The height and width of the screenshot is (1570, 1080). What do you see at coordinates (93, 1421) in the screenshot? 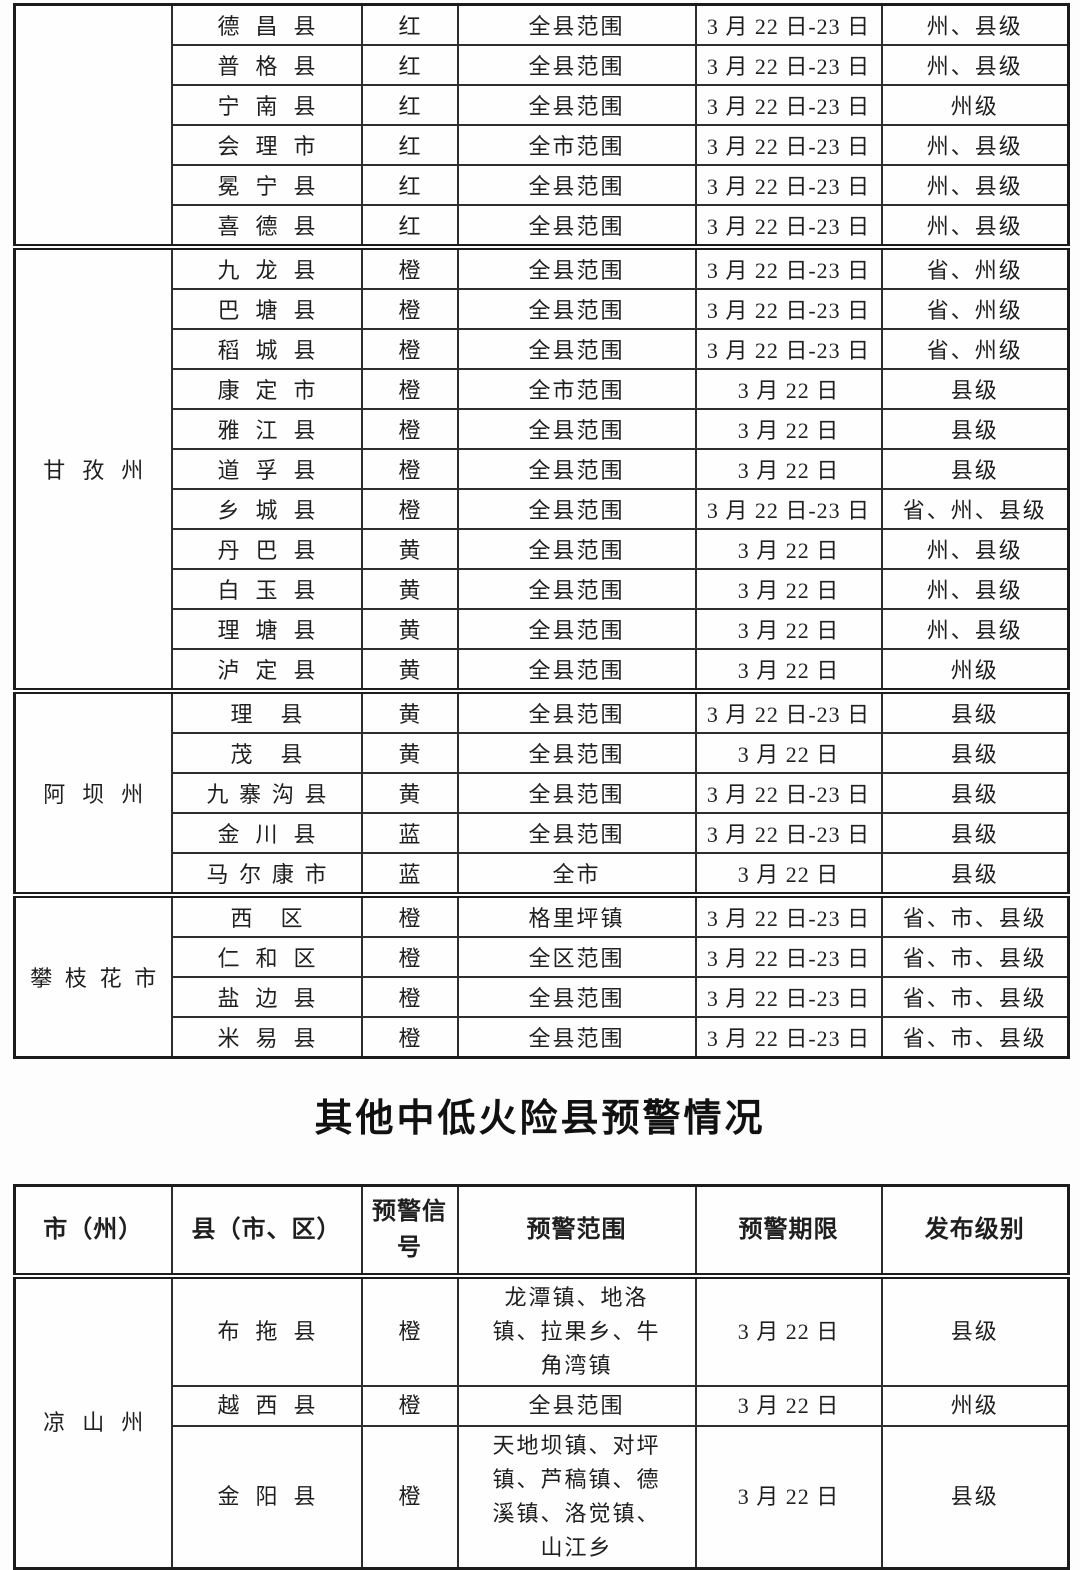
I see `region-cell: 凉山州` at bounding box center [93, 1421].